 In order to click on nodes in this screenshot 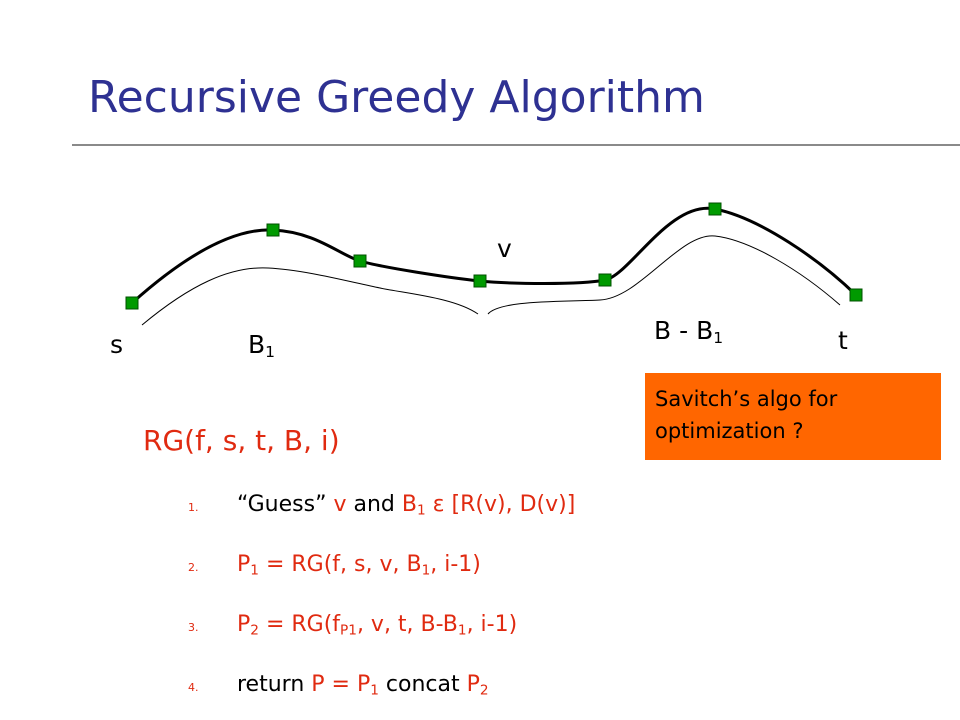, I will do `click(494, 256)`.